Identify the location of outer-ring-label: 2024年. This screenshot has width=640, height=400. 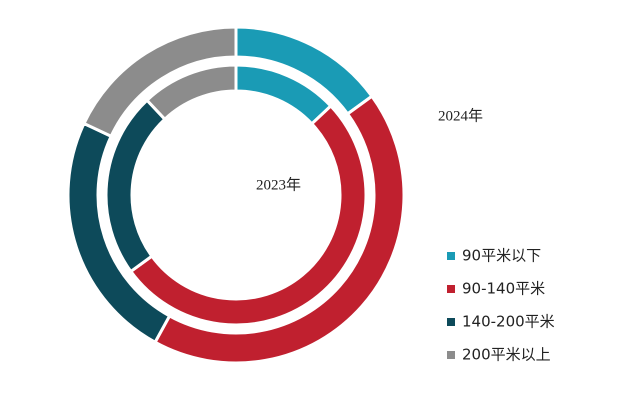
(460, 115).